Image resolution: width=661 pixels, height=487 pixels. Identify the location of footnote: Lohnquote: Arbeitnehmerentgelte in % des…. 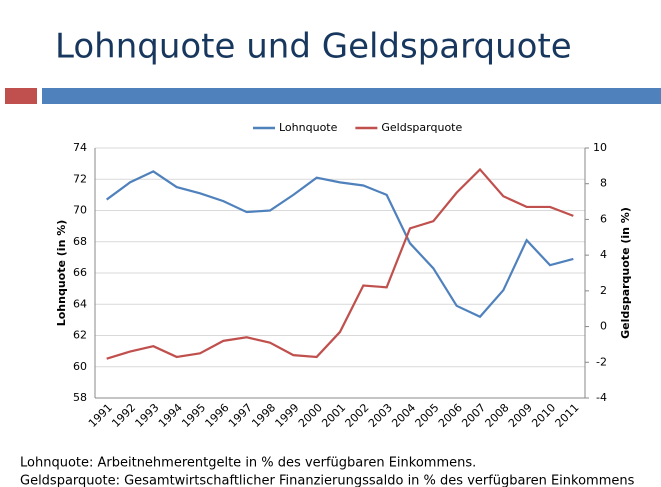
(248, 463).